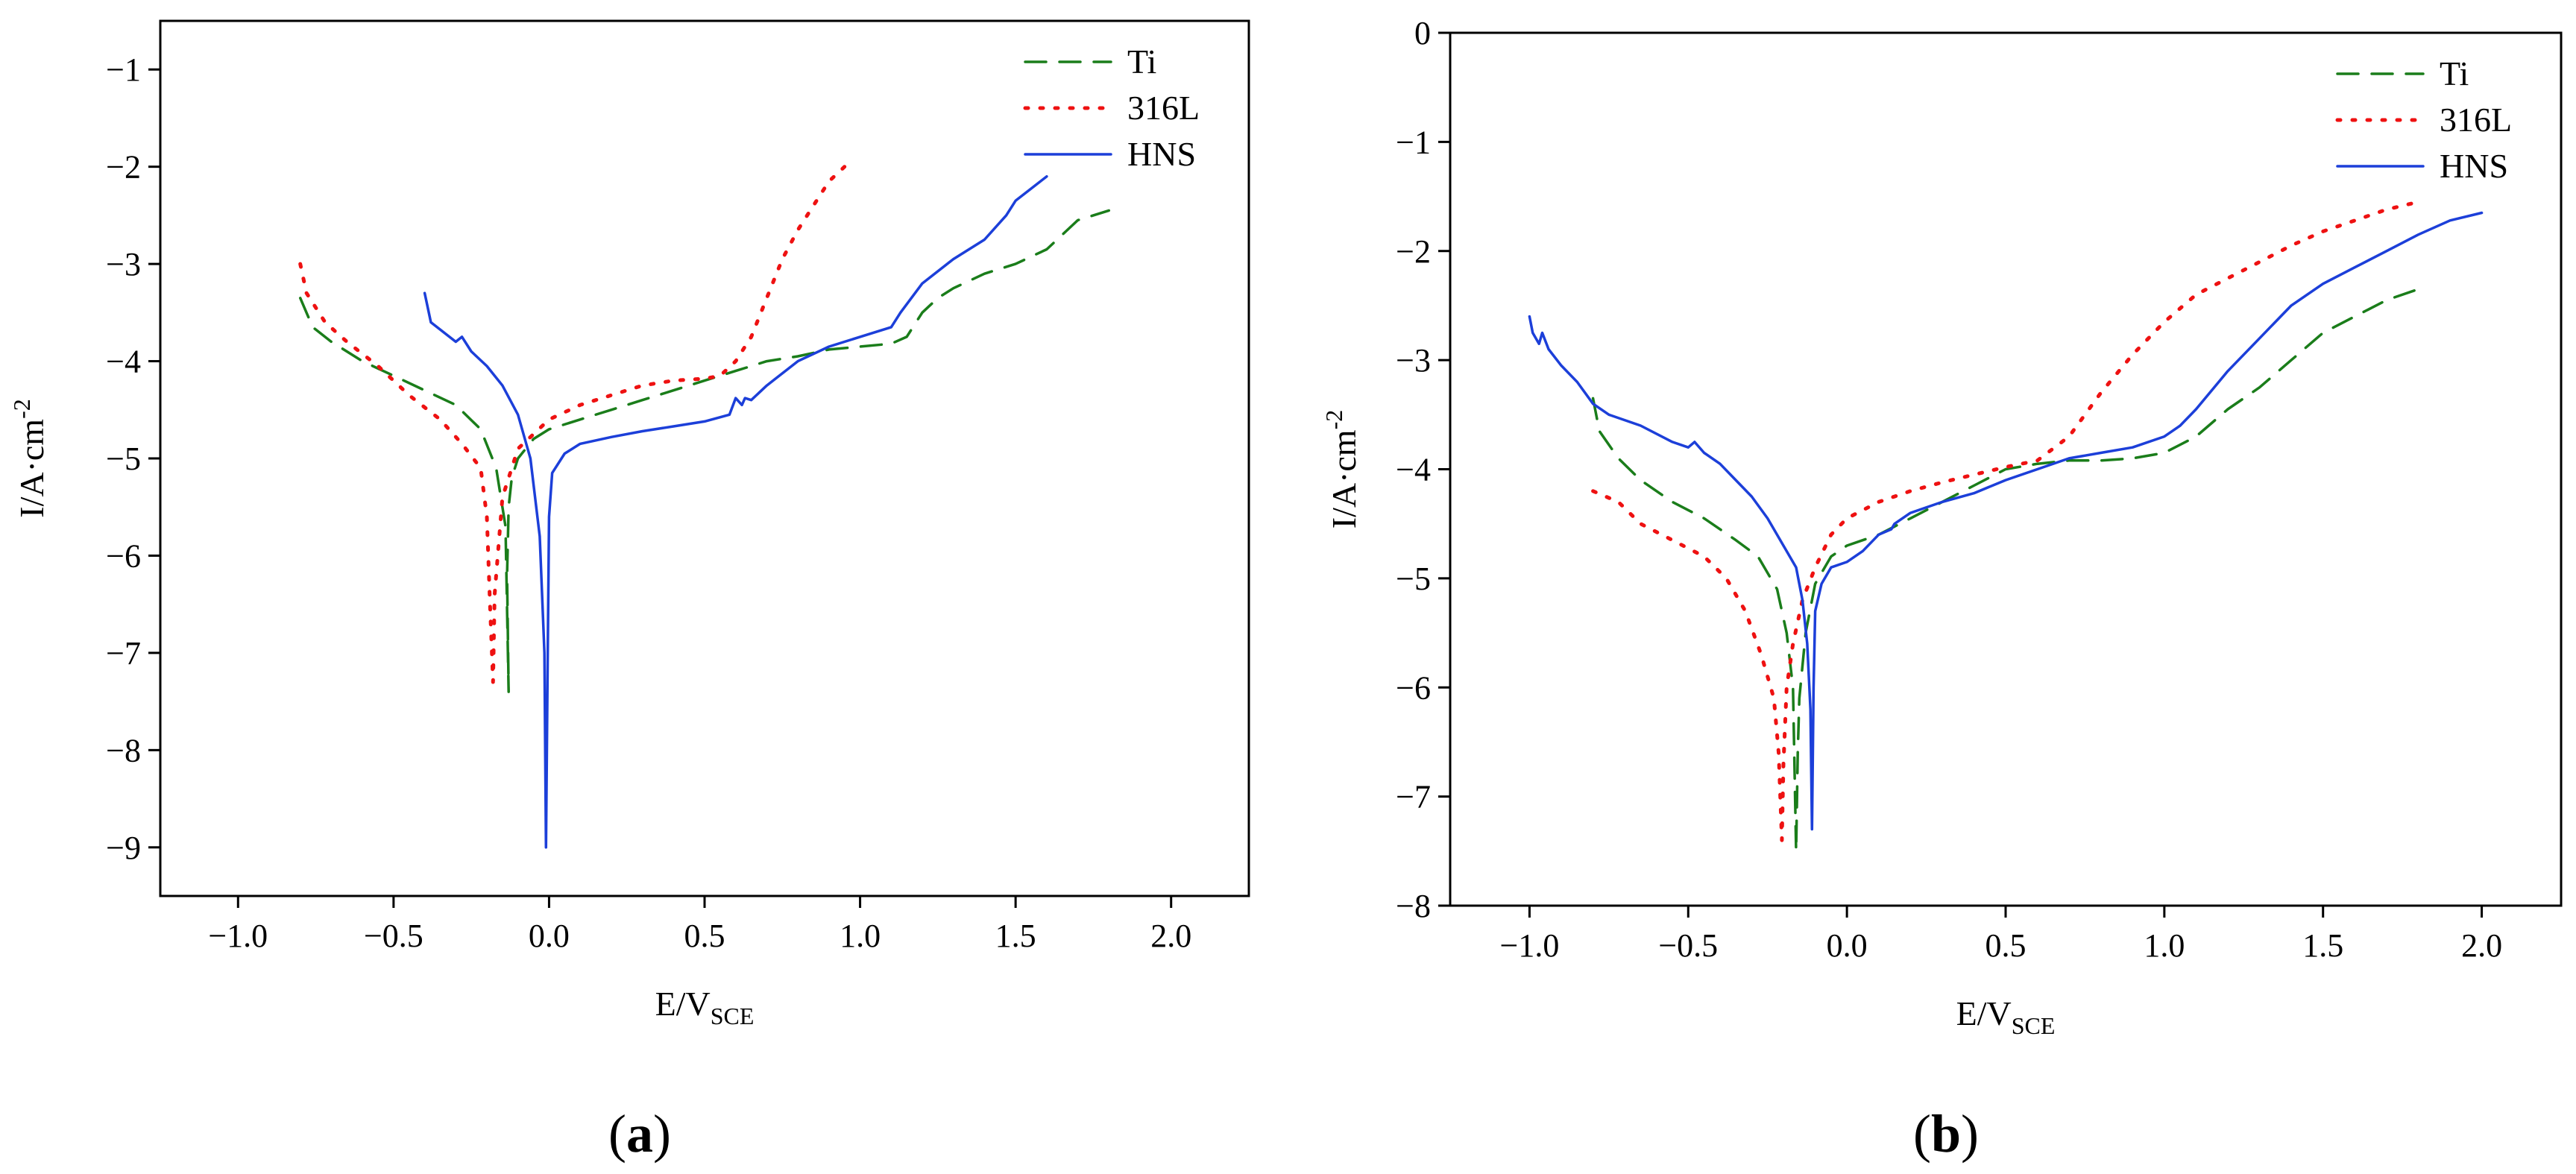 Image resolution: width=2576 pixels, height=1174 pixels. What do you see at coordinates (124, 848) in the screenshot?
I see `y-tick-label: −9` at bounding box center [124, 848].